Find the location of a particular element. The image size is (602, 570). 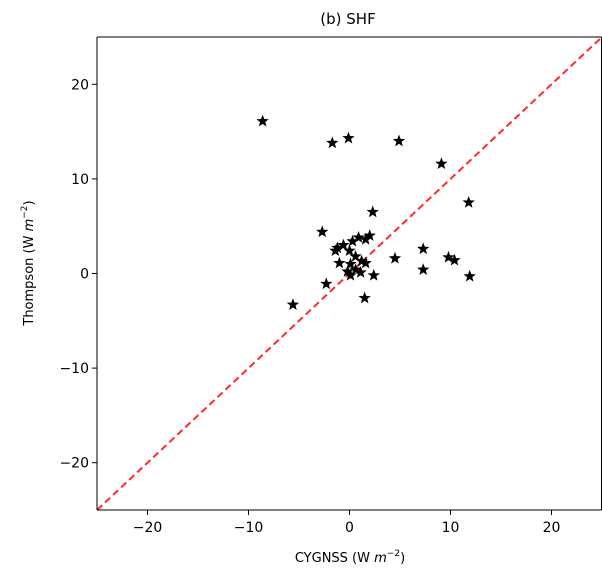

y-axis-label-suffix: ) is located at coordinates (29, 202).